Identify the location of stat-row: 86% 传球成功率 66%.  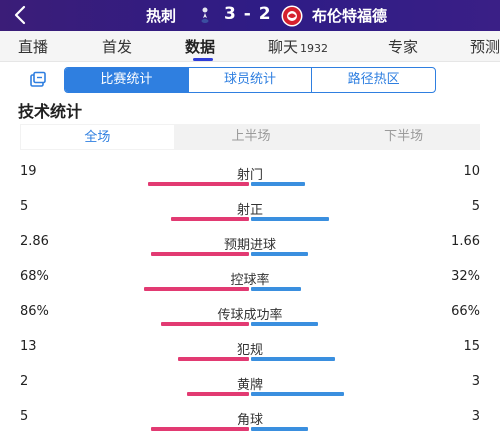
(250, 321).